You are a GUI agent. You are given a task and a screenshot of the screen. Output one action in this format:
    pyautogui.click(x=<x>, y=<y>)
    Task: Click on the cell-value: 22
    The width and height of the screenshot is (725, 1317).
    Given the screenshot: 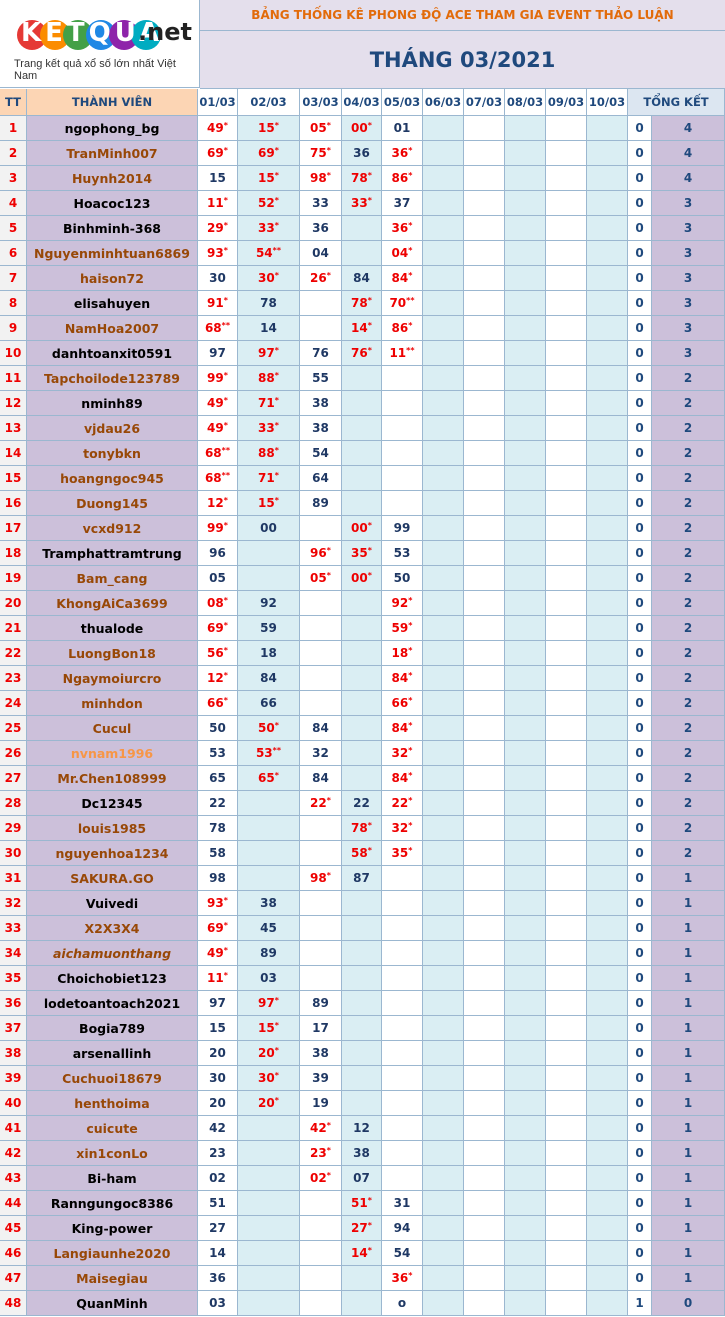 What is the action you would take?
    pyautogui.click(x=217, y=803)
    